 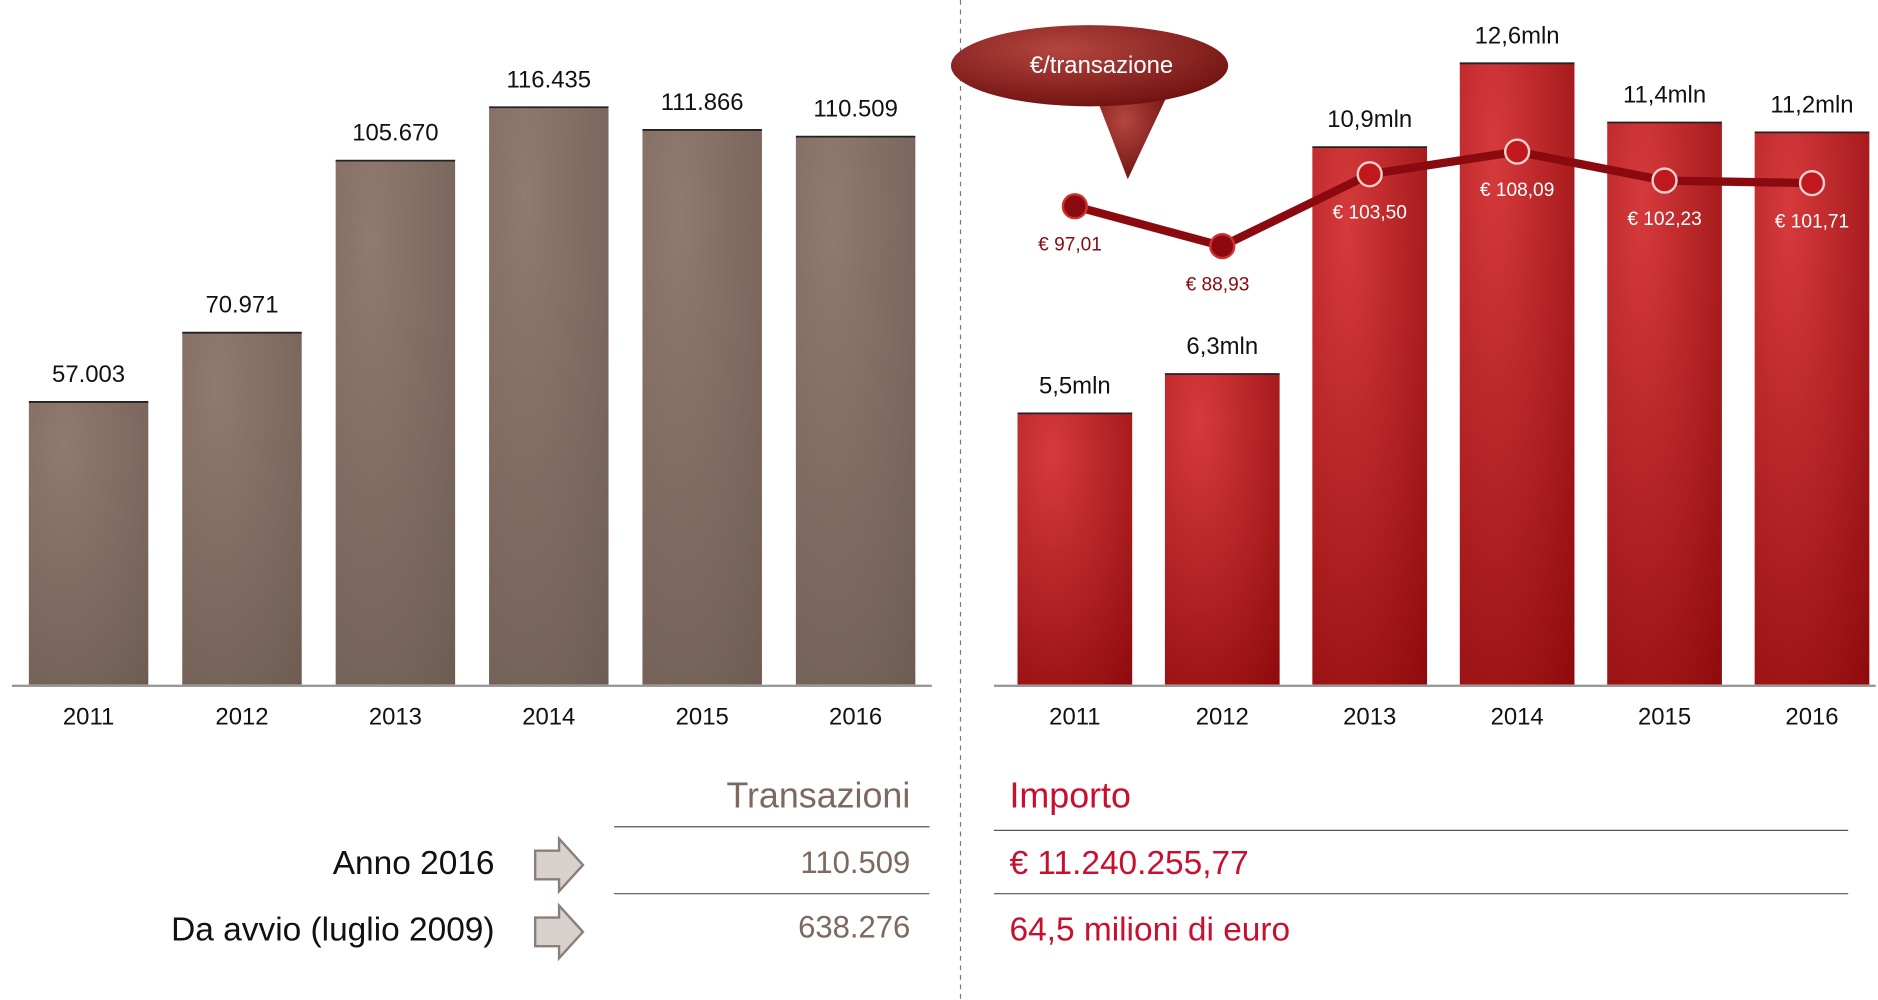 What do you see at coordinates (1369, 119) in the screenshot?
I see `value-label: 10,9mln` at bounding box center [1369, 119].